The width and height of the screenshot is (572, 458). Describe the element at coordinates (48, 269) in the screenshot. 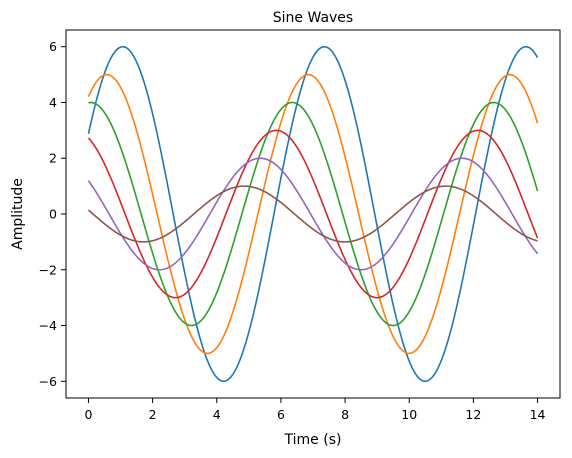

I see `y-tick-label: −2` at that location.